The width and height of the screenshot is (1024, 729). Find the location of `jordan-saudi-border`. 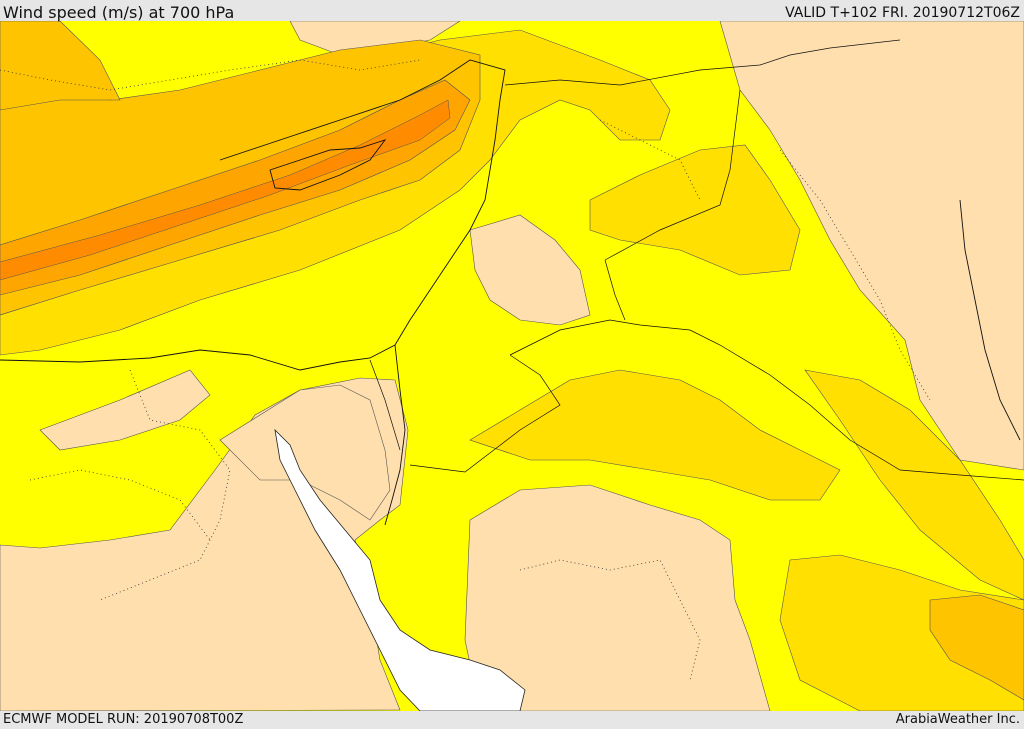

jordan-saudi-border is located at coordinates (766, 400).